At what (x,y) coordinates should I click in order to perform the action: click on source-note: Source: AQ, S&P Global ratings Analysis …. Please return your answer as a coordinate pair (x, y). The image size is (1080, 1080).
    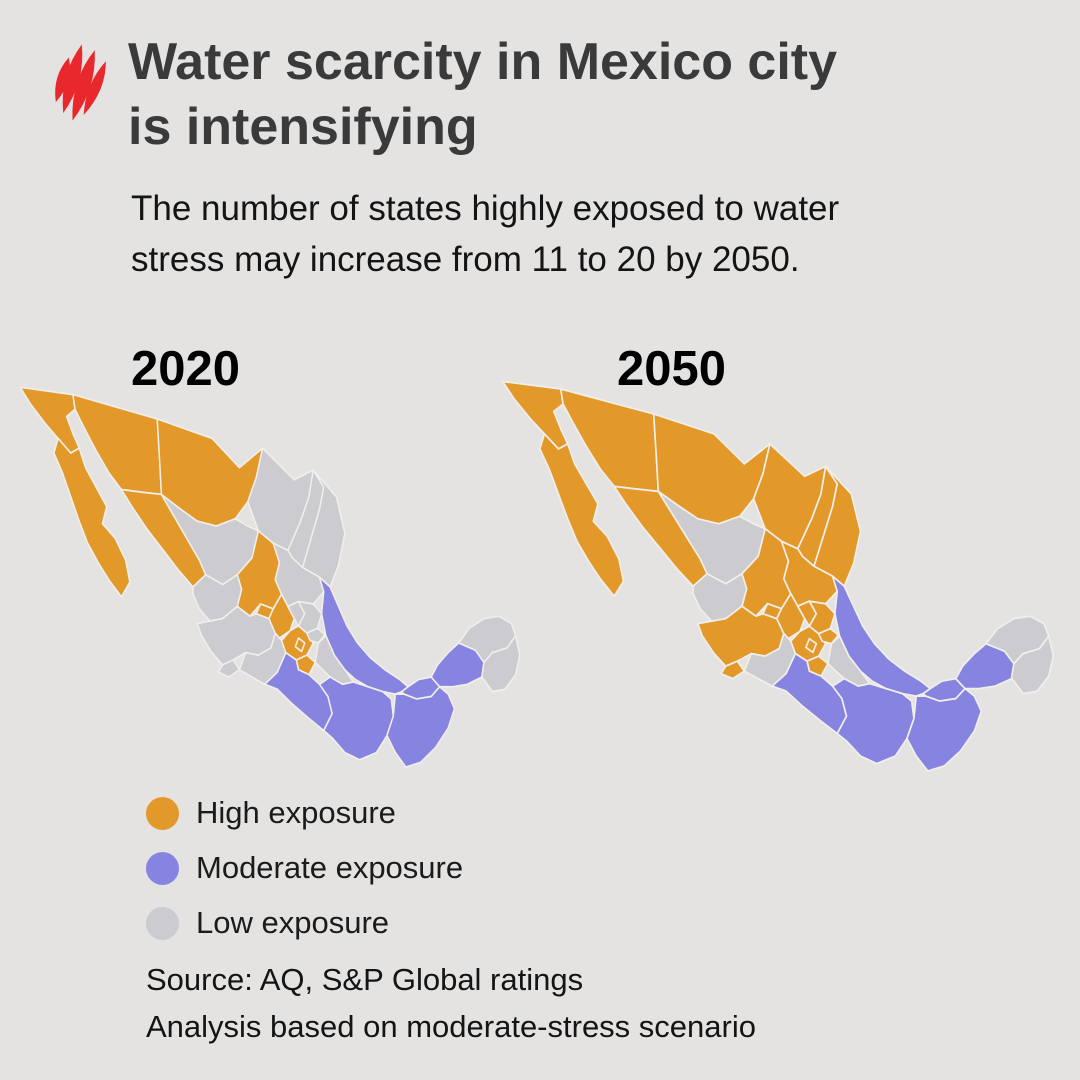
    Looking at the image, I should click on (451, 1003).